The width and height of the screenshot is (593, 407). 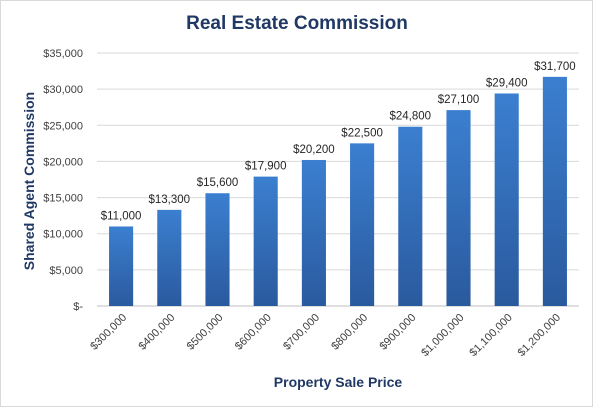 What do you see at coordinates (66, 271) in the screenshot?
I see `y-tick-label: $5,000` at bounding box center [66, 271].